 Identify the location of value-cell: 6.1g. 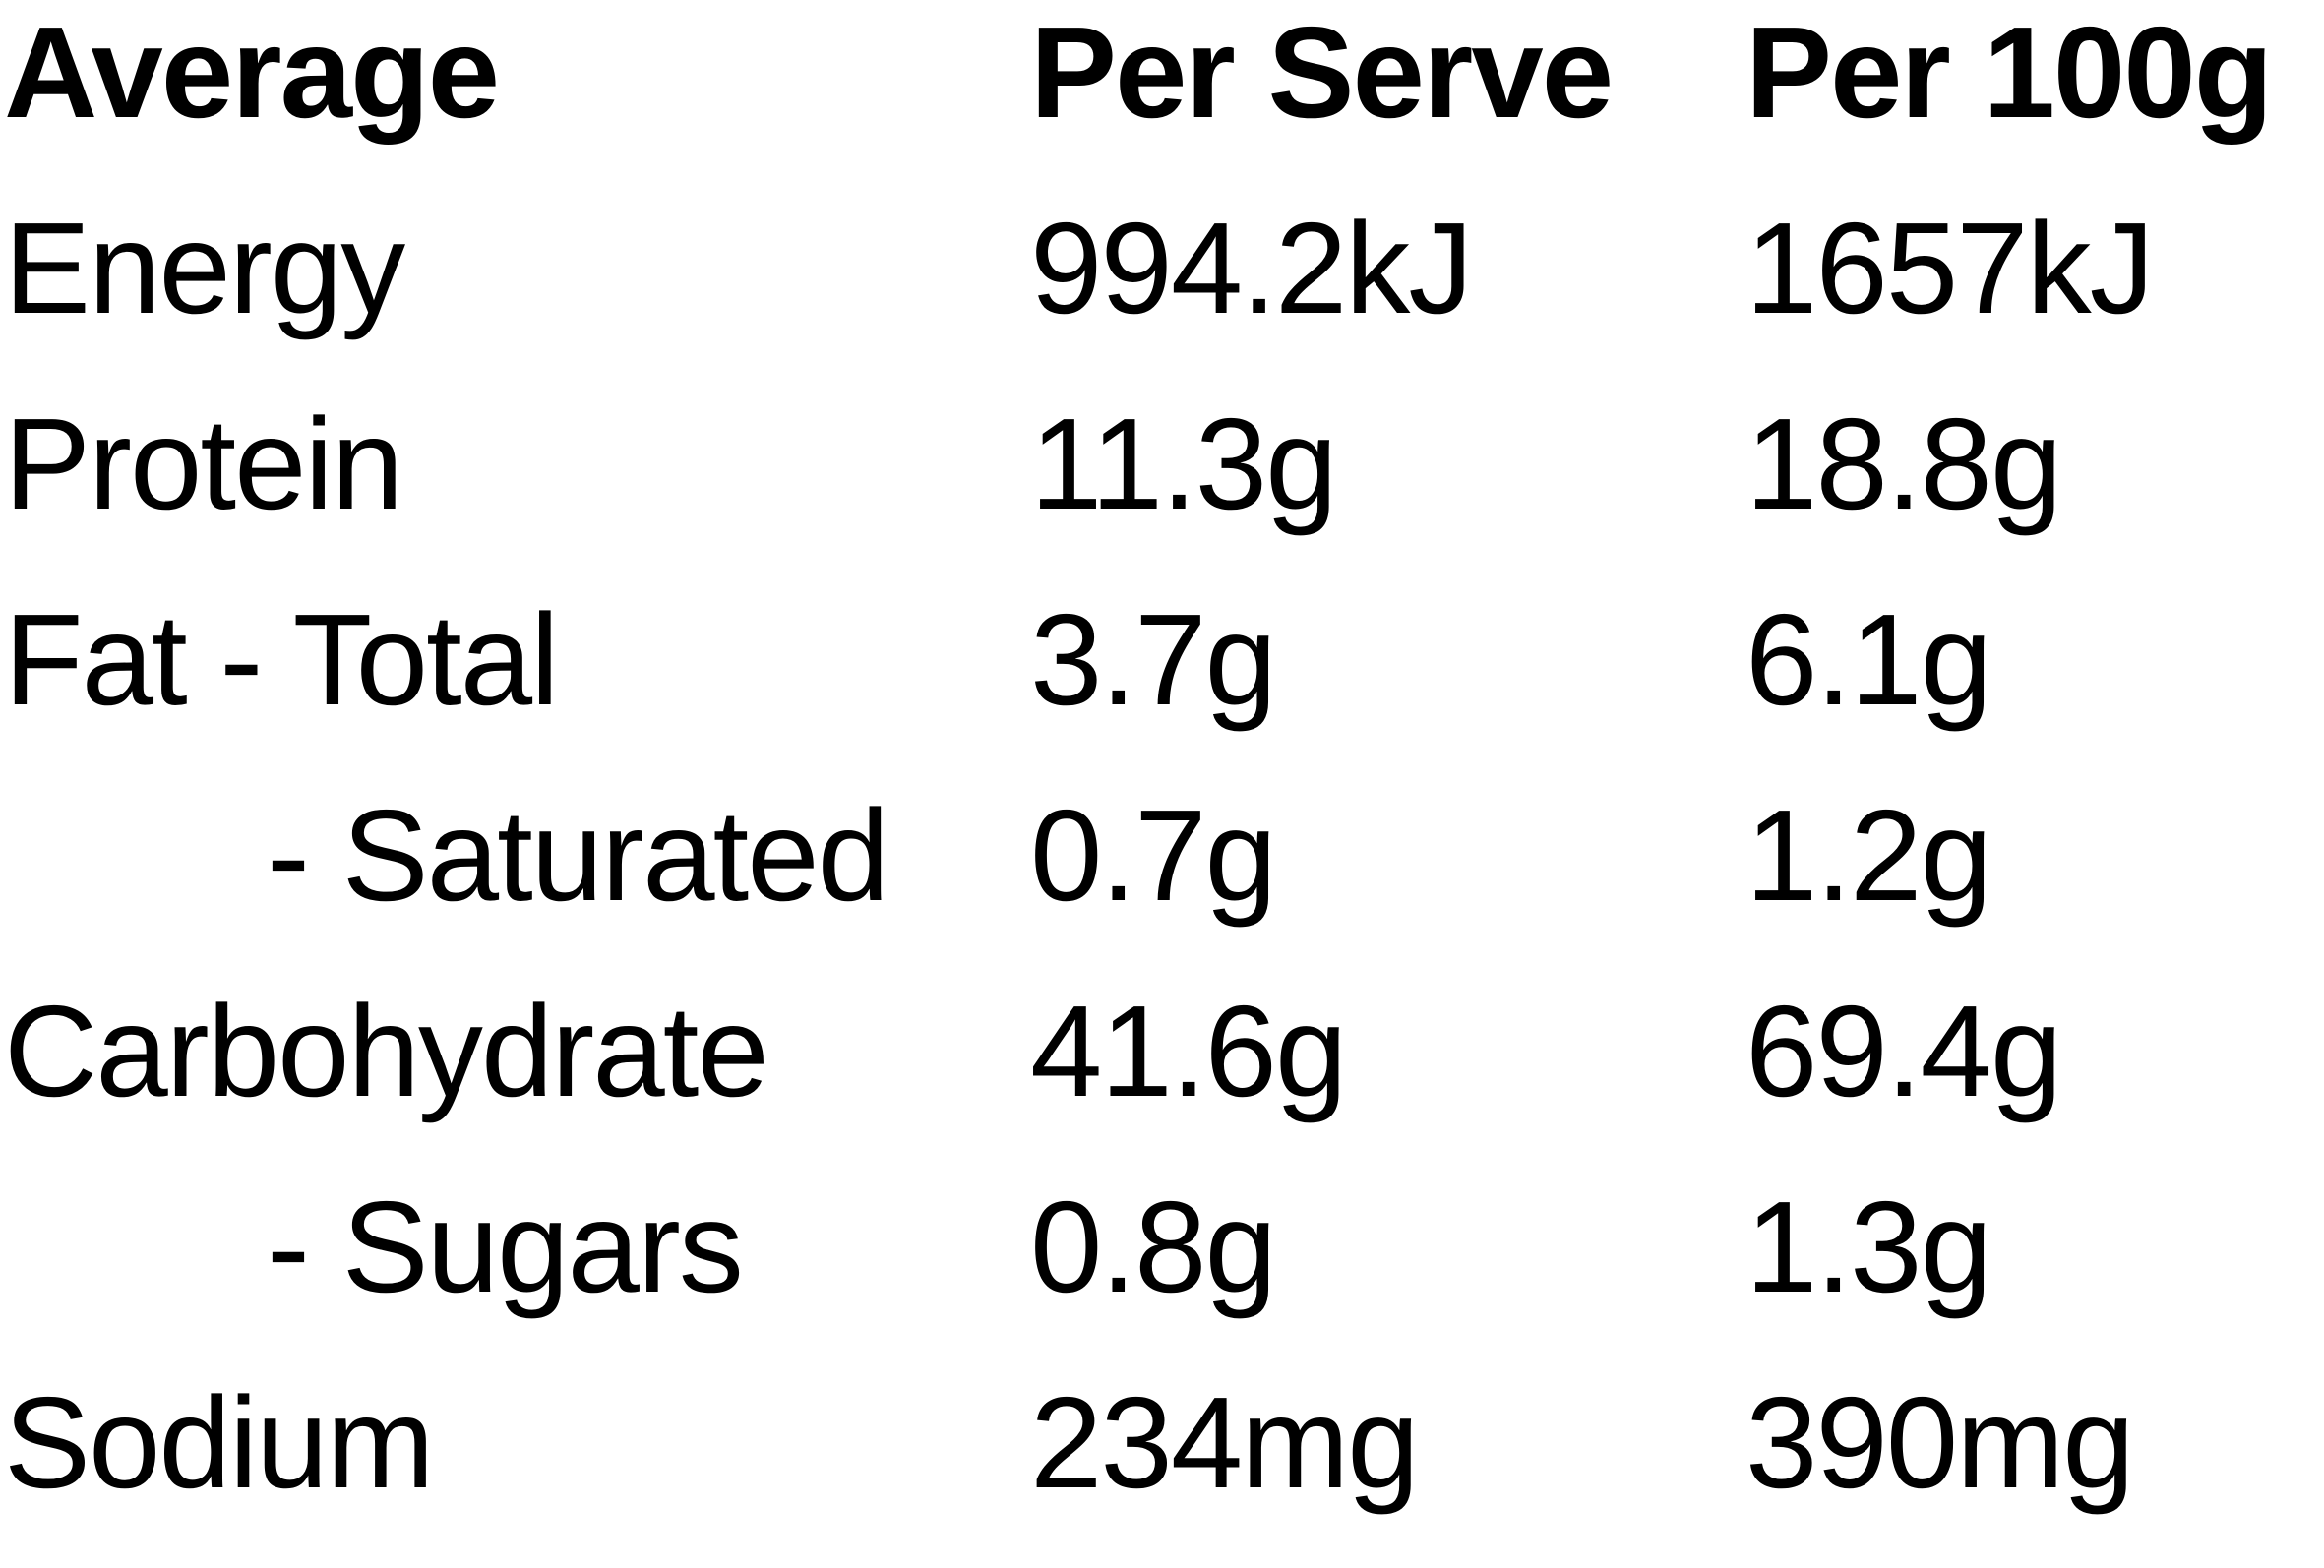
(1868, 659).